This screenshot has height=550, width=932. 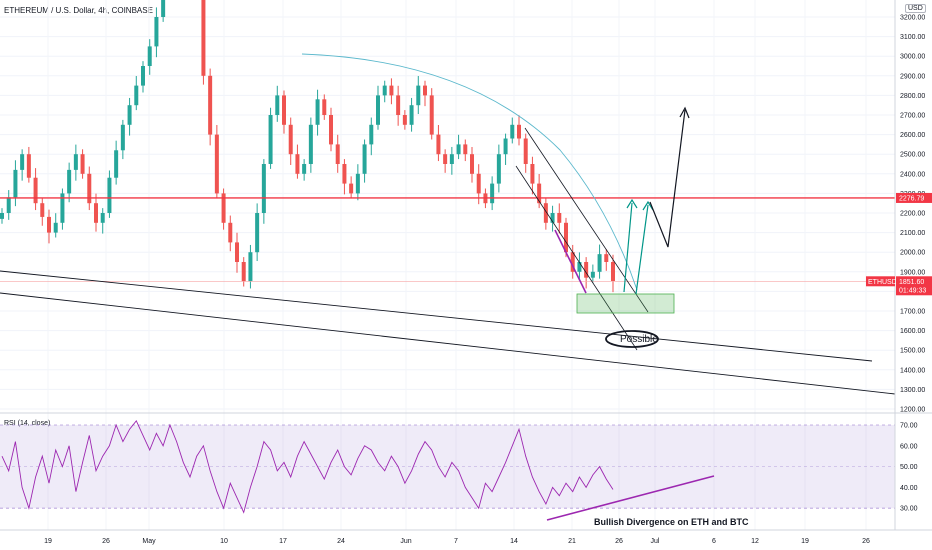 I want to click on time-tick: 12, so click(x=755, y=541).